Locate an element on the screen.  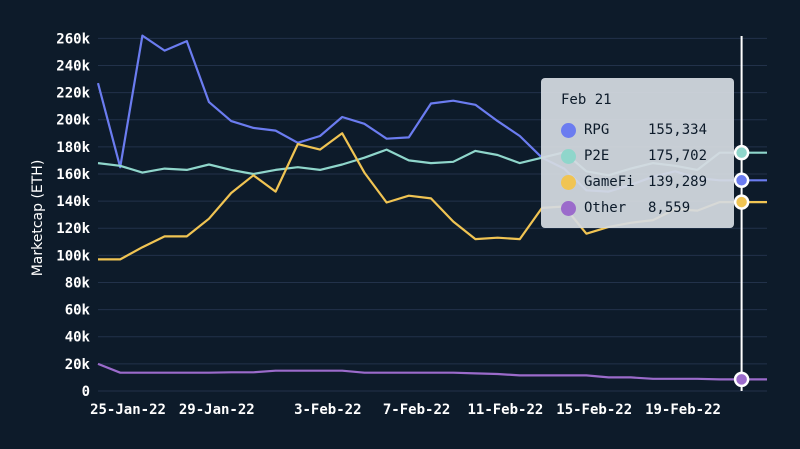
hover-marker-gamefi is located at coordinates (741, 202).